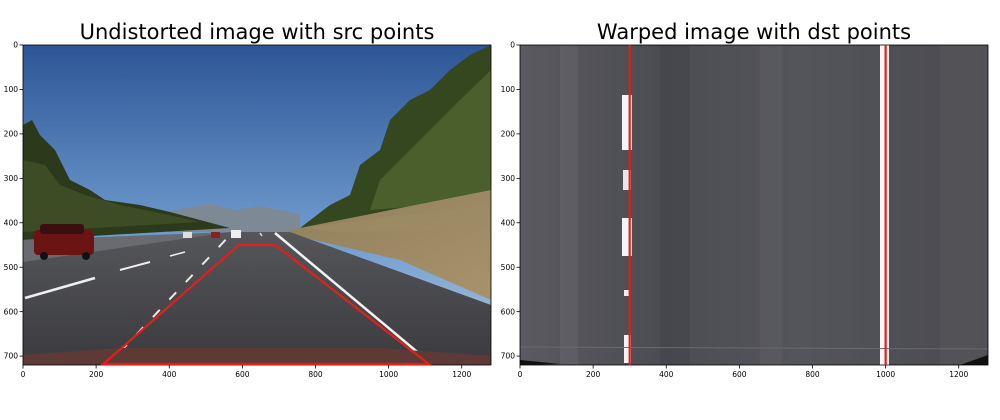 This screenshot has height=420, width=1000. I want to click on src-quadrilateral, so click(266, 304).